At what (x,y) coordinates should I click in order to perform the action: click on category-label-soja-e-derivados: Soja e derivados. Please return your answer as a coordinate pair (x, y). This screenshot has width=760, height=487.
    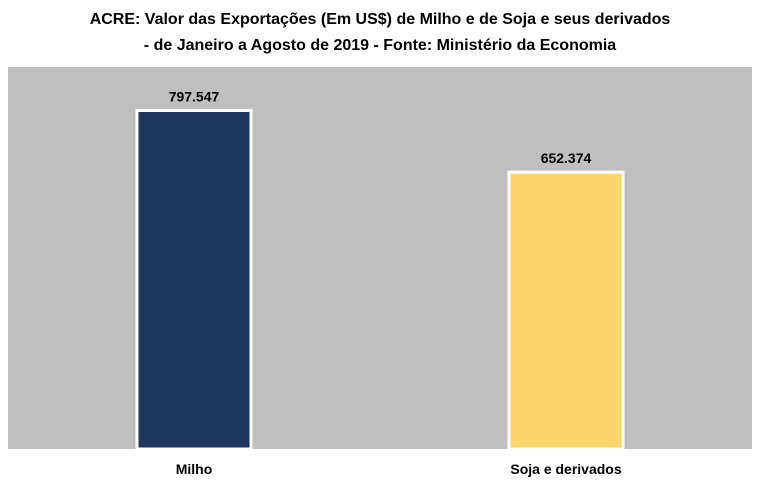
    Looking at the image, I should click on (565, 469).